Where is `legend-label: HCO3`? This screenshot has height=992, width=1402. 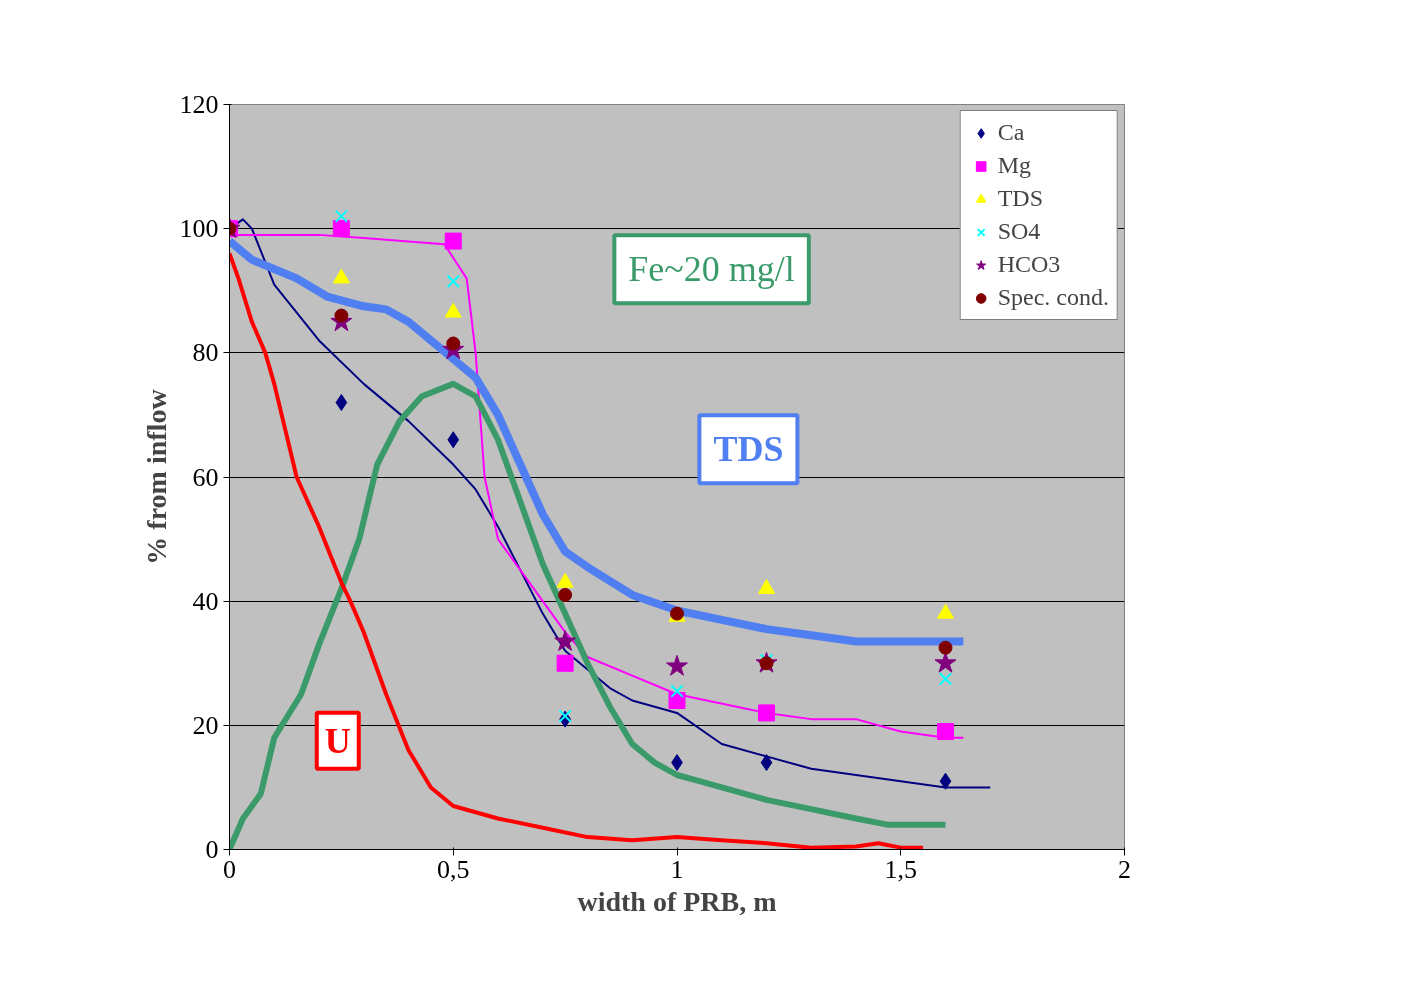 legend-label: HCO3 is located at coordinates (1029, 264).